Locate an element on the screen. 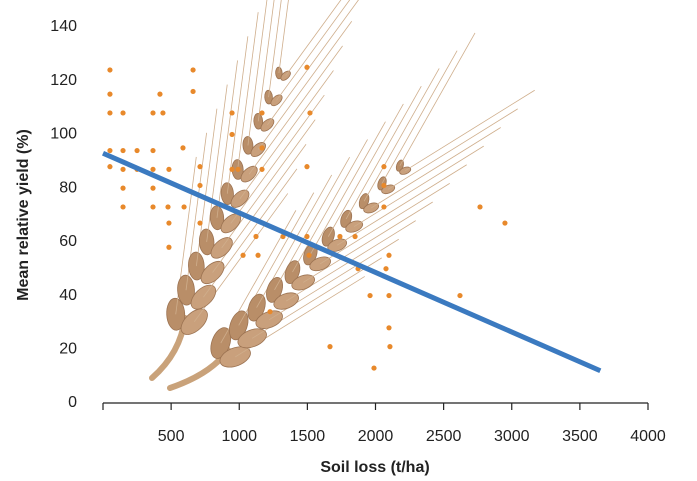 The width and height of the screenshot is (697, 481). y-tick-label: 20 is located at coordinates (68, 349).